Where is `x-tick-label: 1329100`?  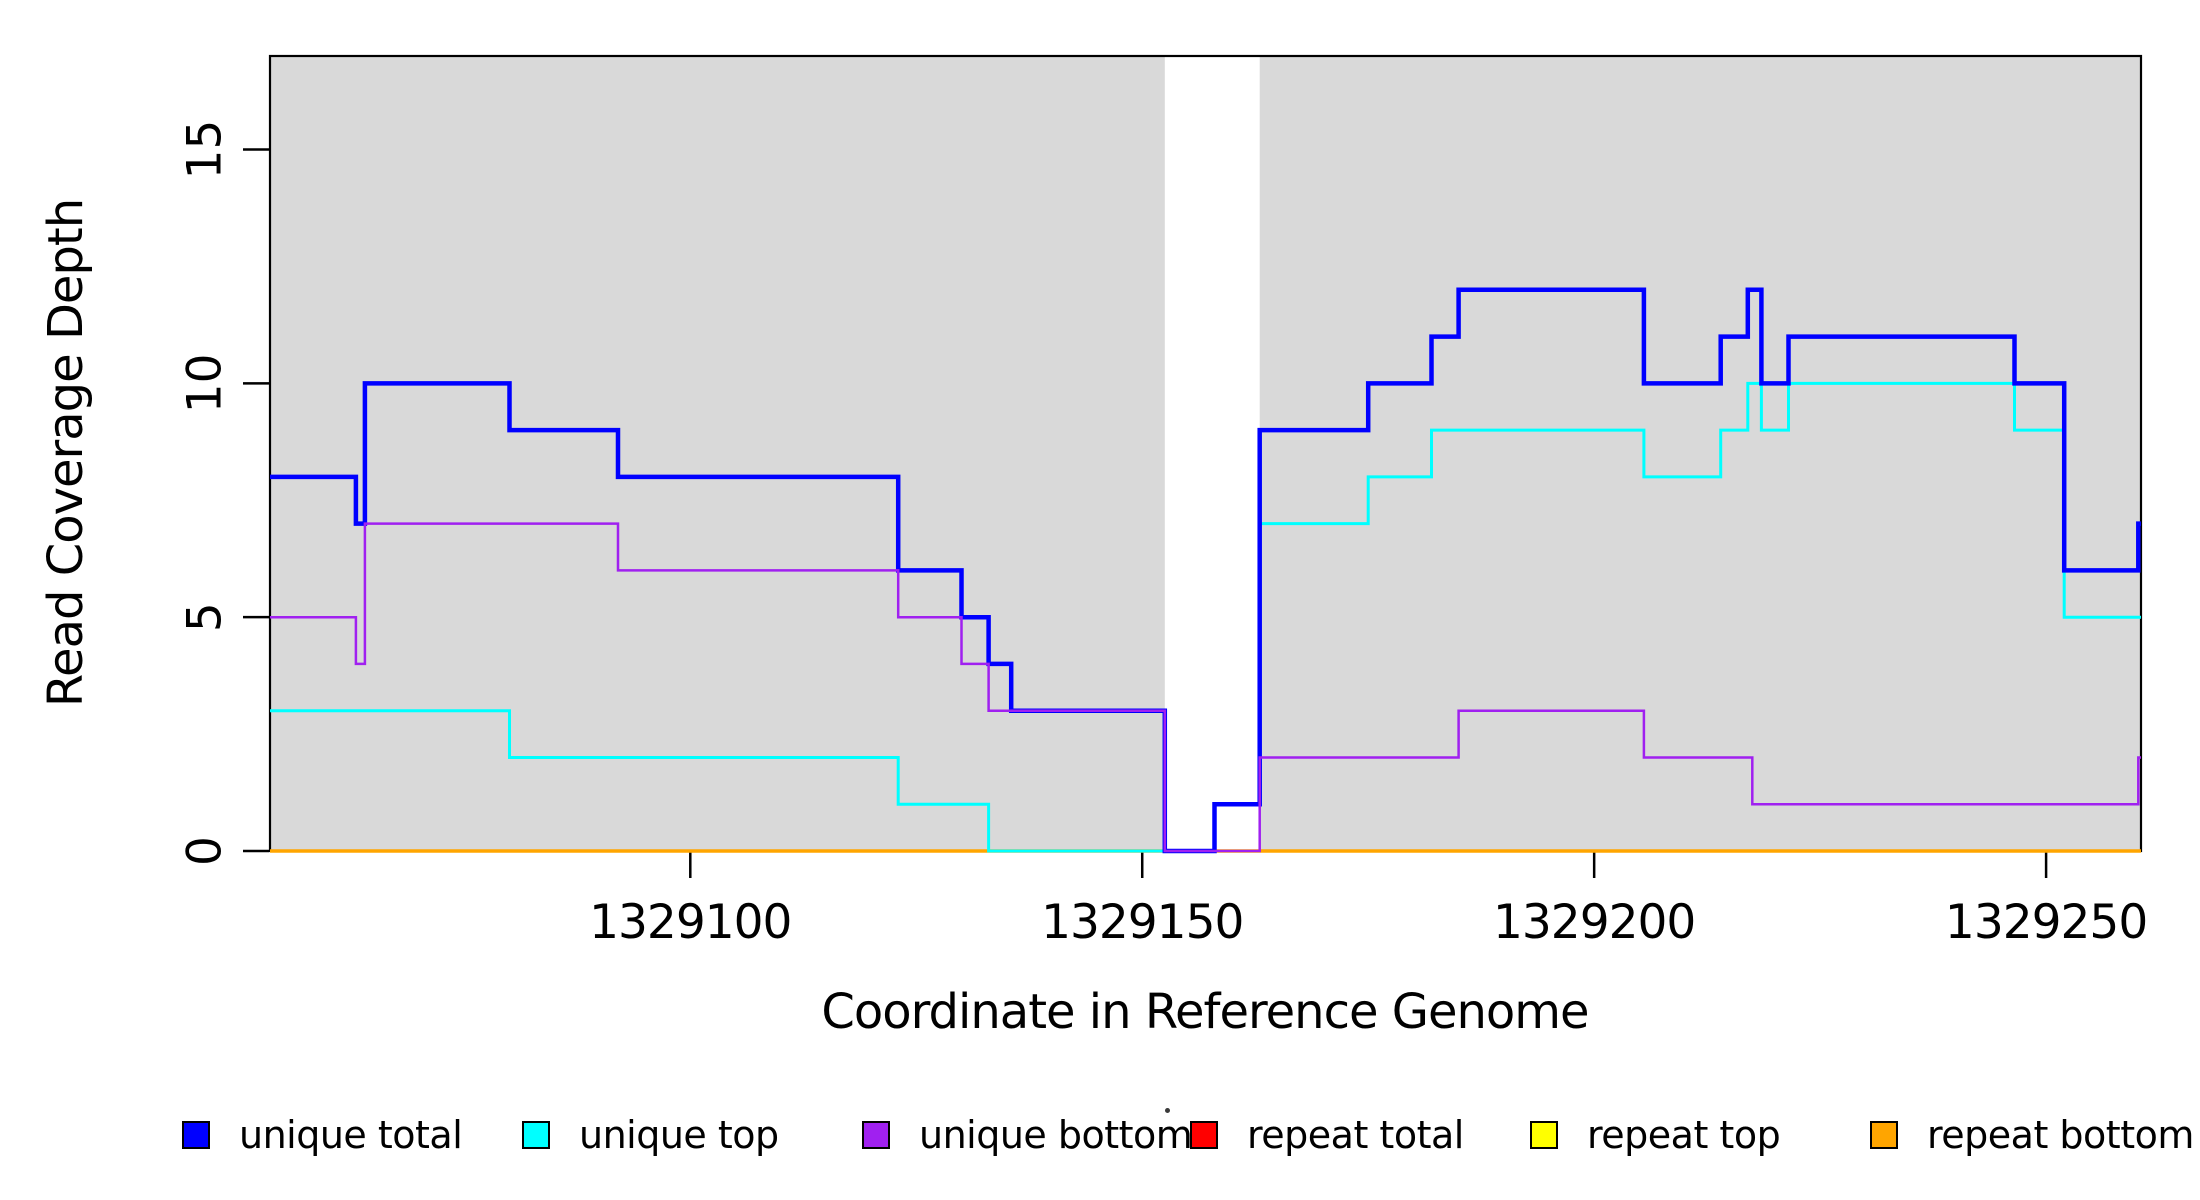 x-tick-label: 1329100 is located at coordinates (690, 922).